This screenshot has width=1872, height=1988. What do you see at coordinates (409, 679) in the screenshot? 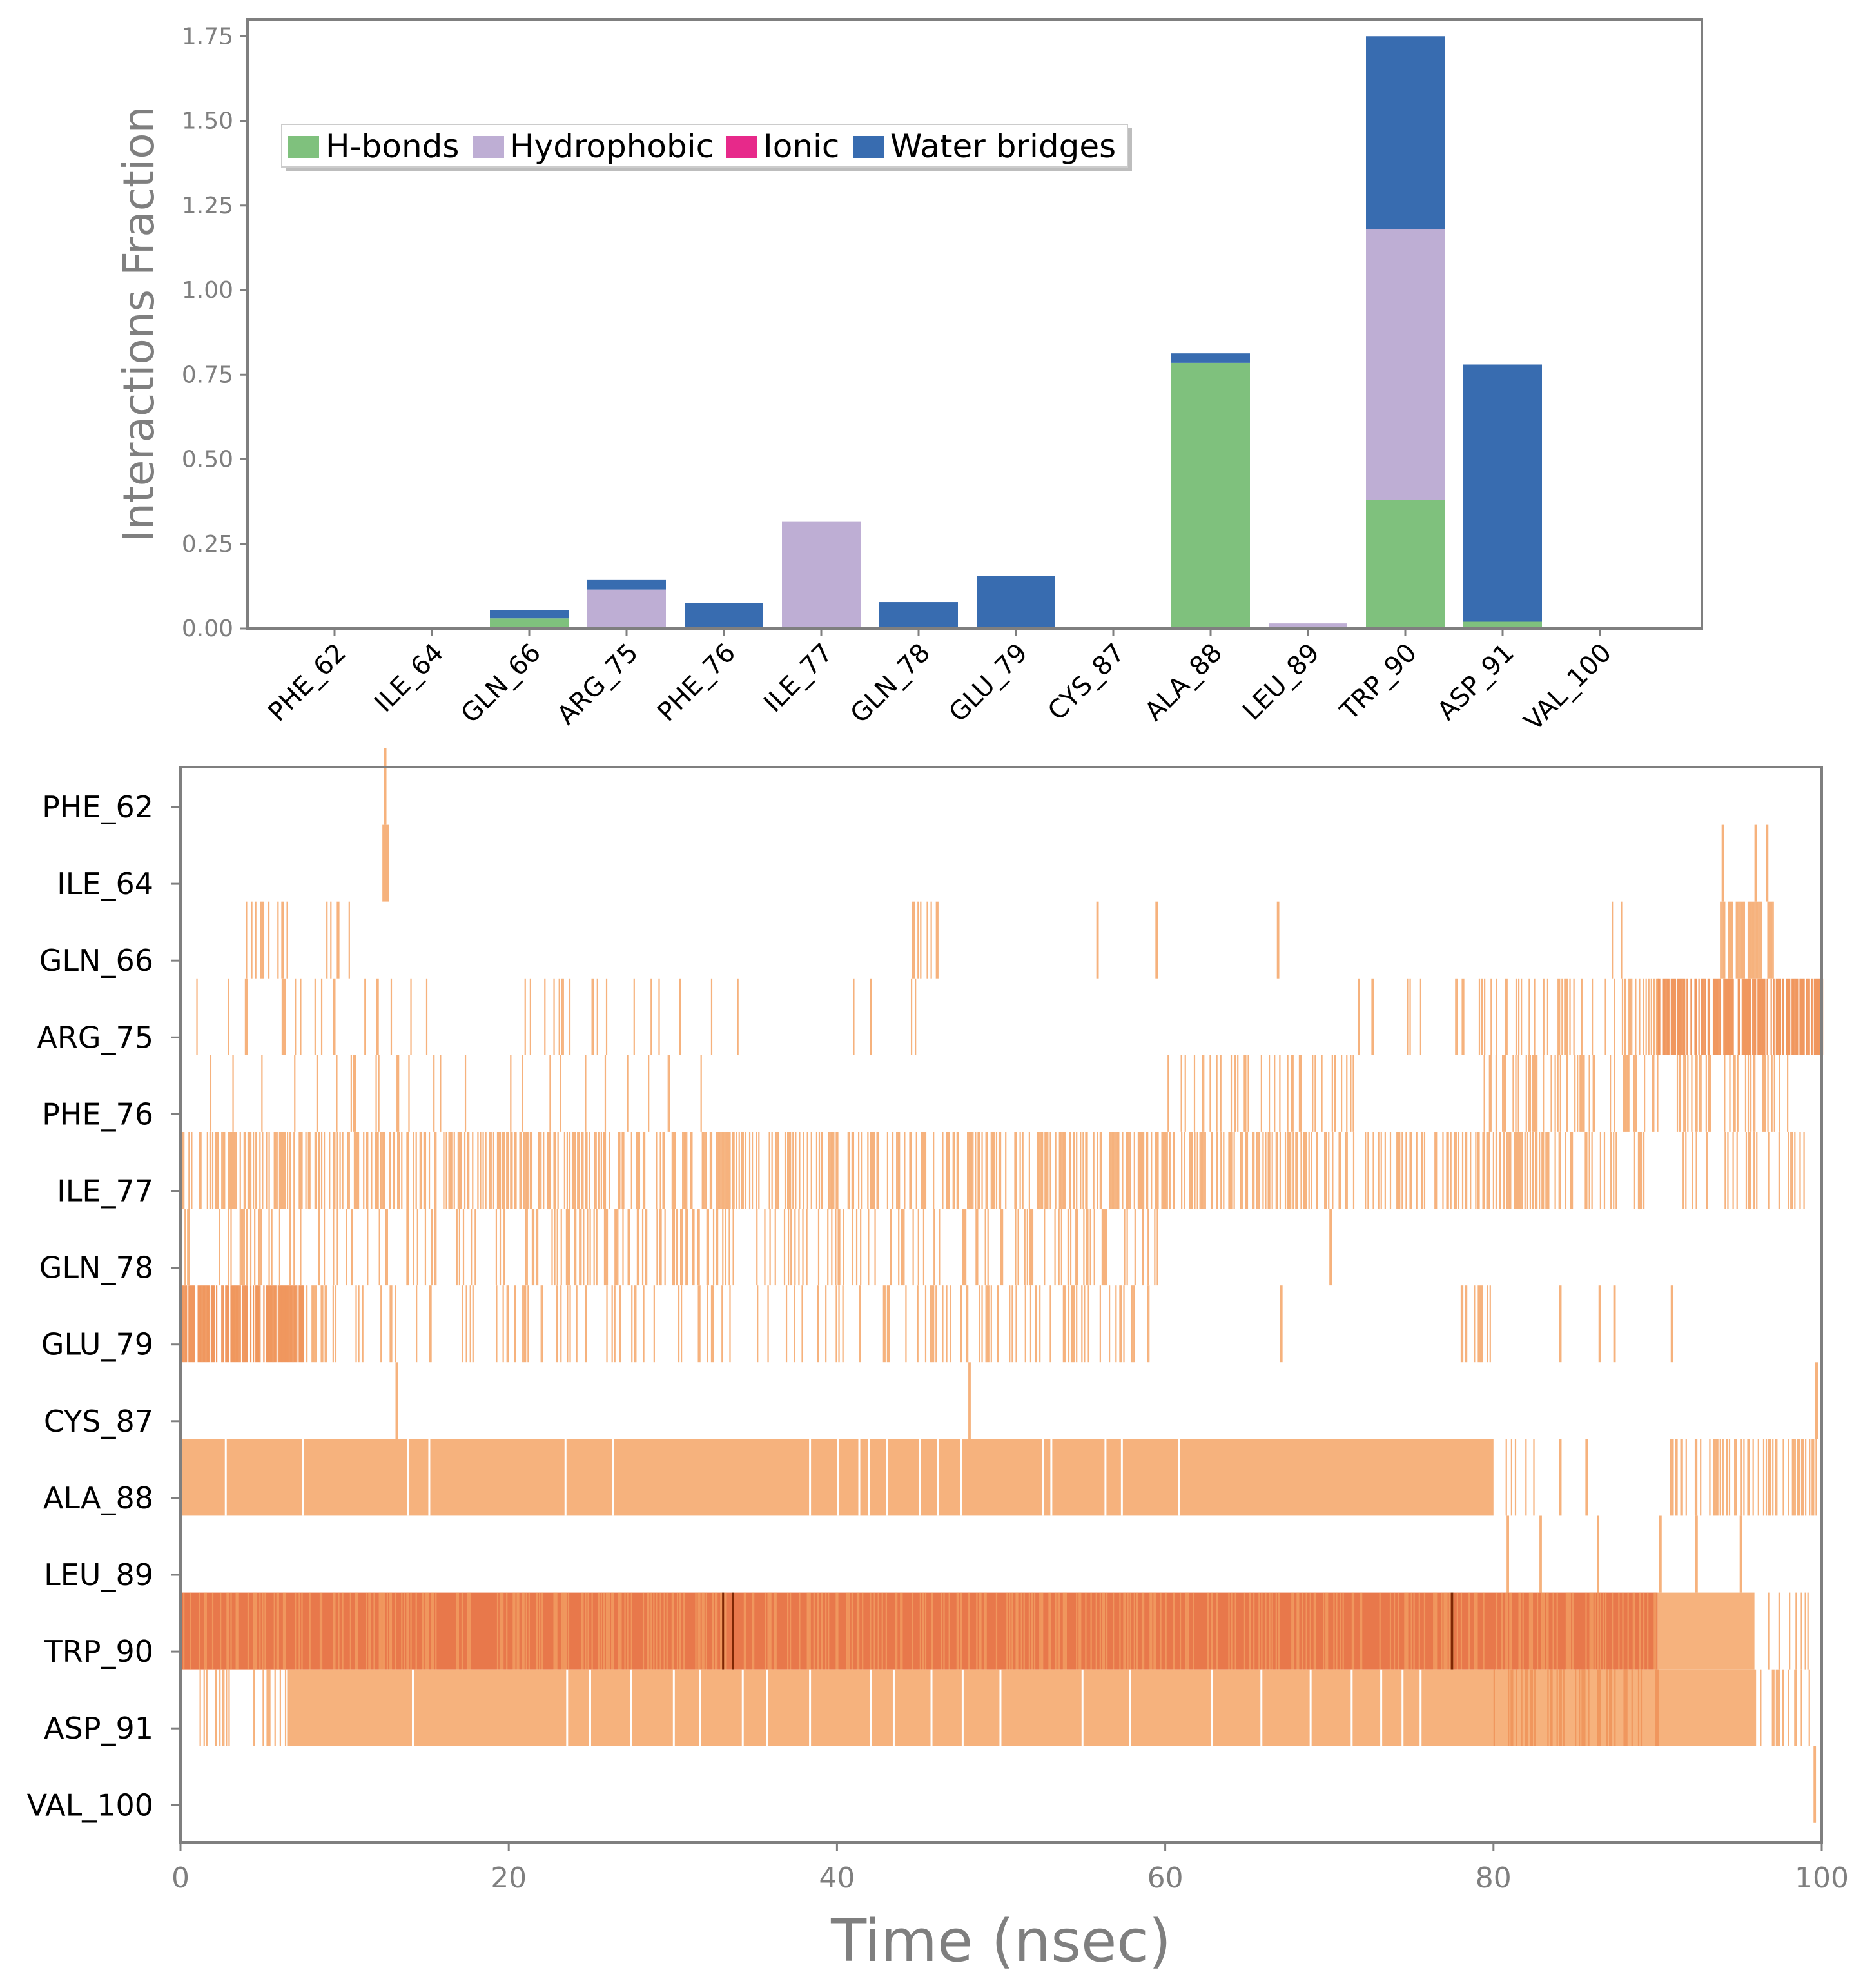
I see `x-tick-label-ile-64: ILE_64` at bounding box center [409, 679].